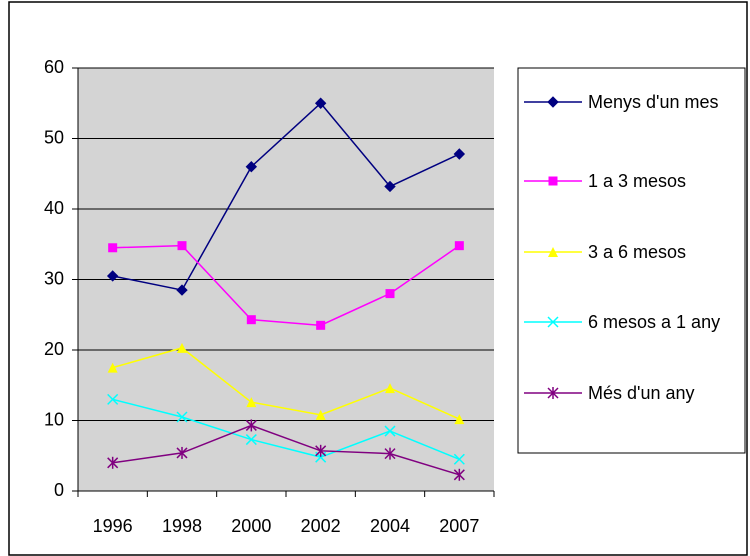 The image size is (750, 556). I want to click on x-tick-label: 2004, so click(390, 526).